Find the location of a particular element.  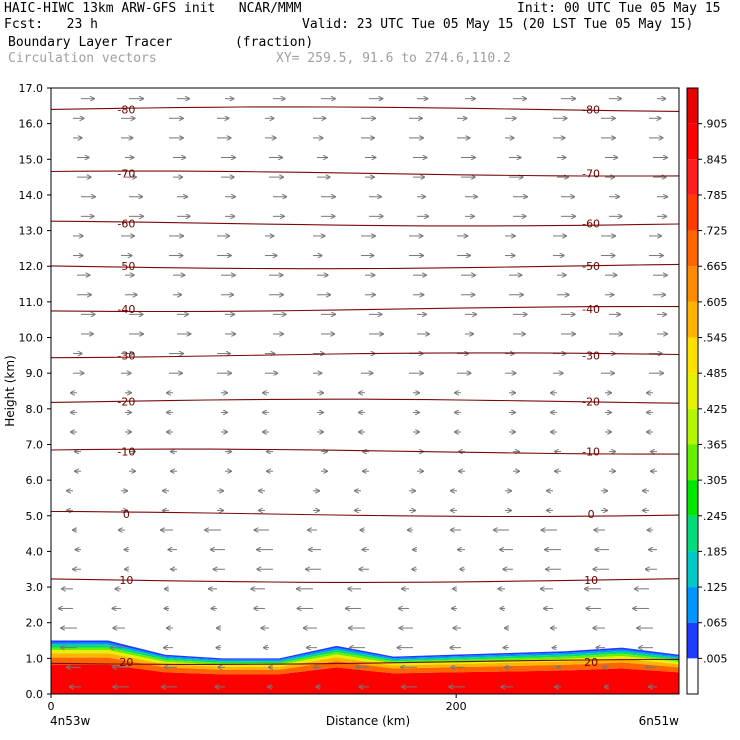

y-tick-label: 7.0 is located at coordinates (35, 444).